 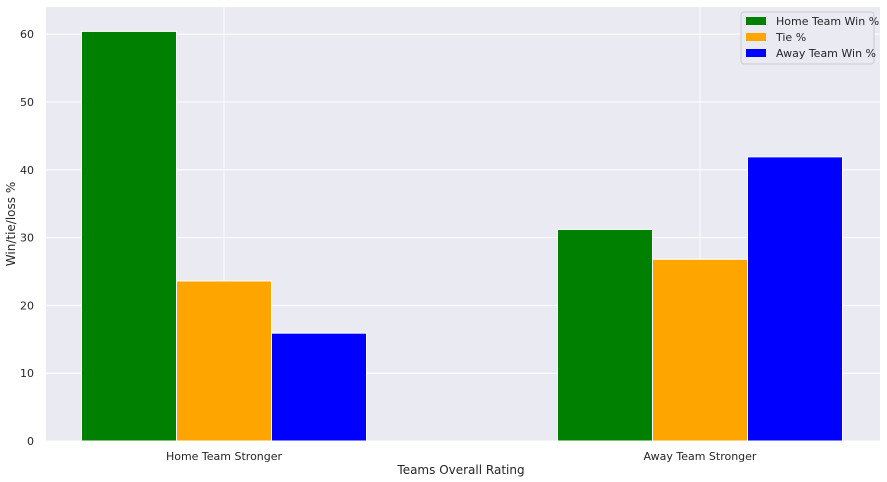 What do you see at coordinates (461, 456) in the screenshot?
I see `x-tick-labels: Home Team Stronger Away Team Stronger` at bounding box center [461, 456].